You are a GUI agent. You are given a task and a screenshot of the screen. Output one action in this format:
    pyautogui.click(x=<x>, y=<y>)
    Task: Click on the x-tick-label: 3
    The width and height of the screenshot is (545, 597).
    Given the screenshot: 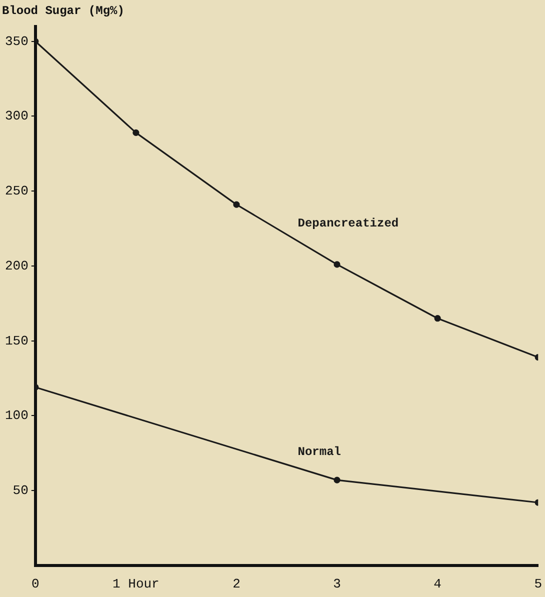 What is the action you would take?
    pyautogui.click(x=337, y=584)
    